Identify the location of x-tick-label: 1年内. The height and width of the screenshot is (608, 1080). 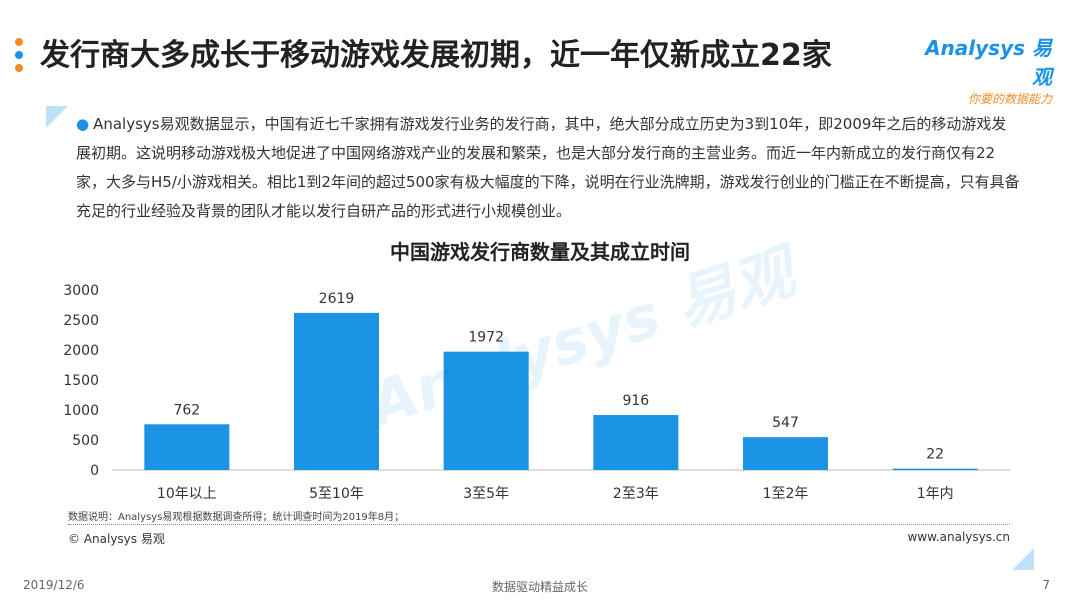
(935, 494).